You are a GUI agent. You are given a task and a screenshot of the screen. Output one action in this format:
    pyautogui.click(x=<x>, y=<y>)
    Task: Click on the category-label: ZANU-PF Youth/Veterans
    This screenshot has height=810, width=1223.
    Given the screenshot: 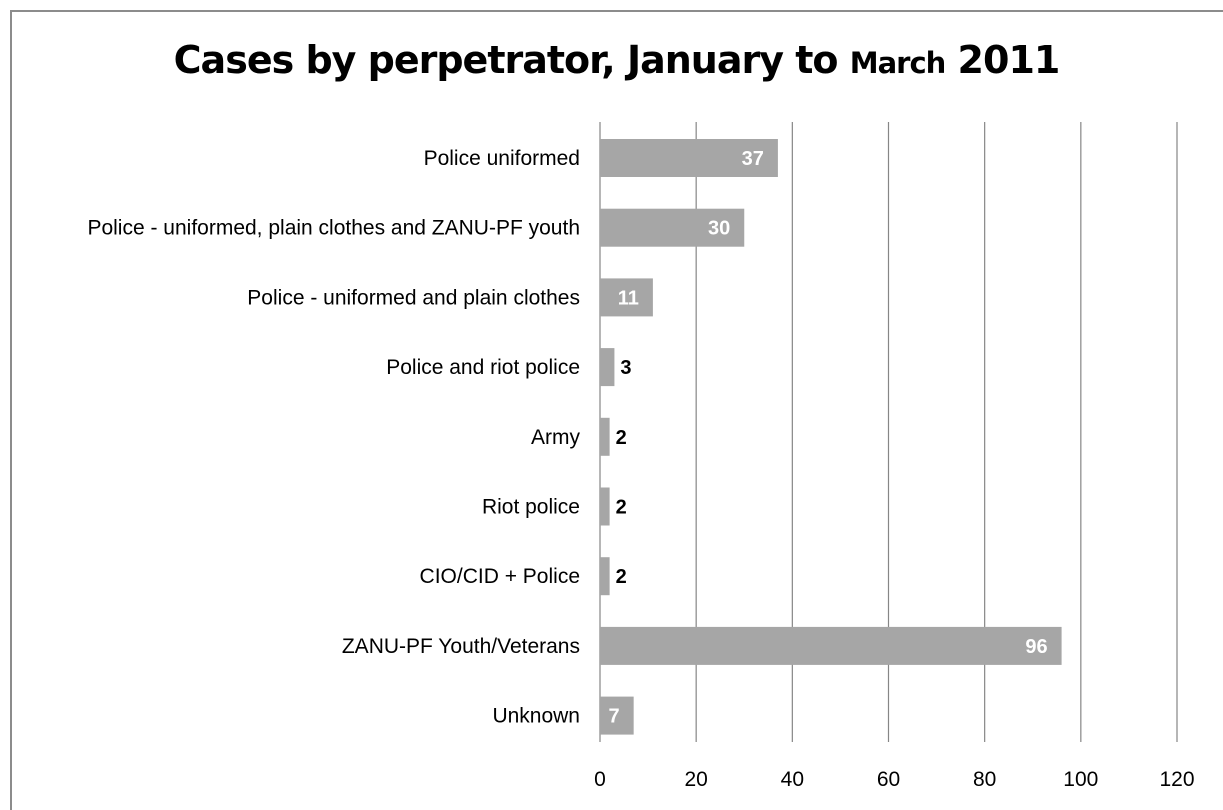 What is the action you would take?
    pyautogui.click(x=461, y=646)
    